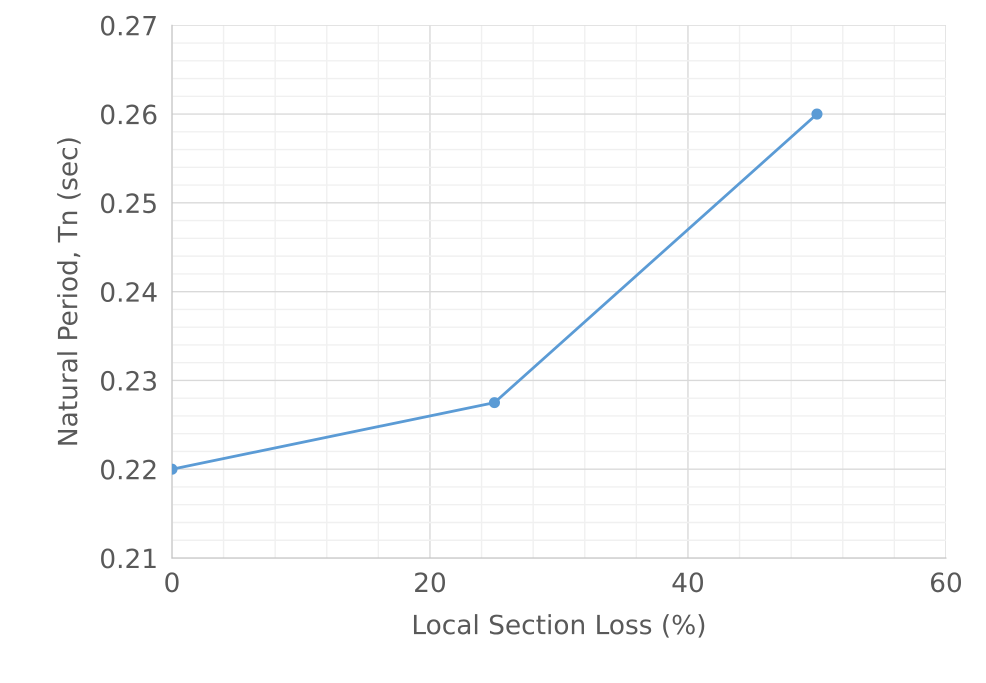  Describe the element at coordinates (128, 26) in the screenshot. I see `y-tick-label: 0.27` at that location.